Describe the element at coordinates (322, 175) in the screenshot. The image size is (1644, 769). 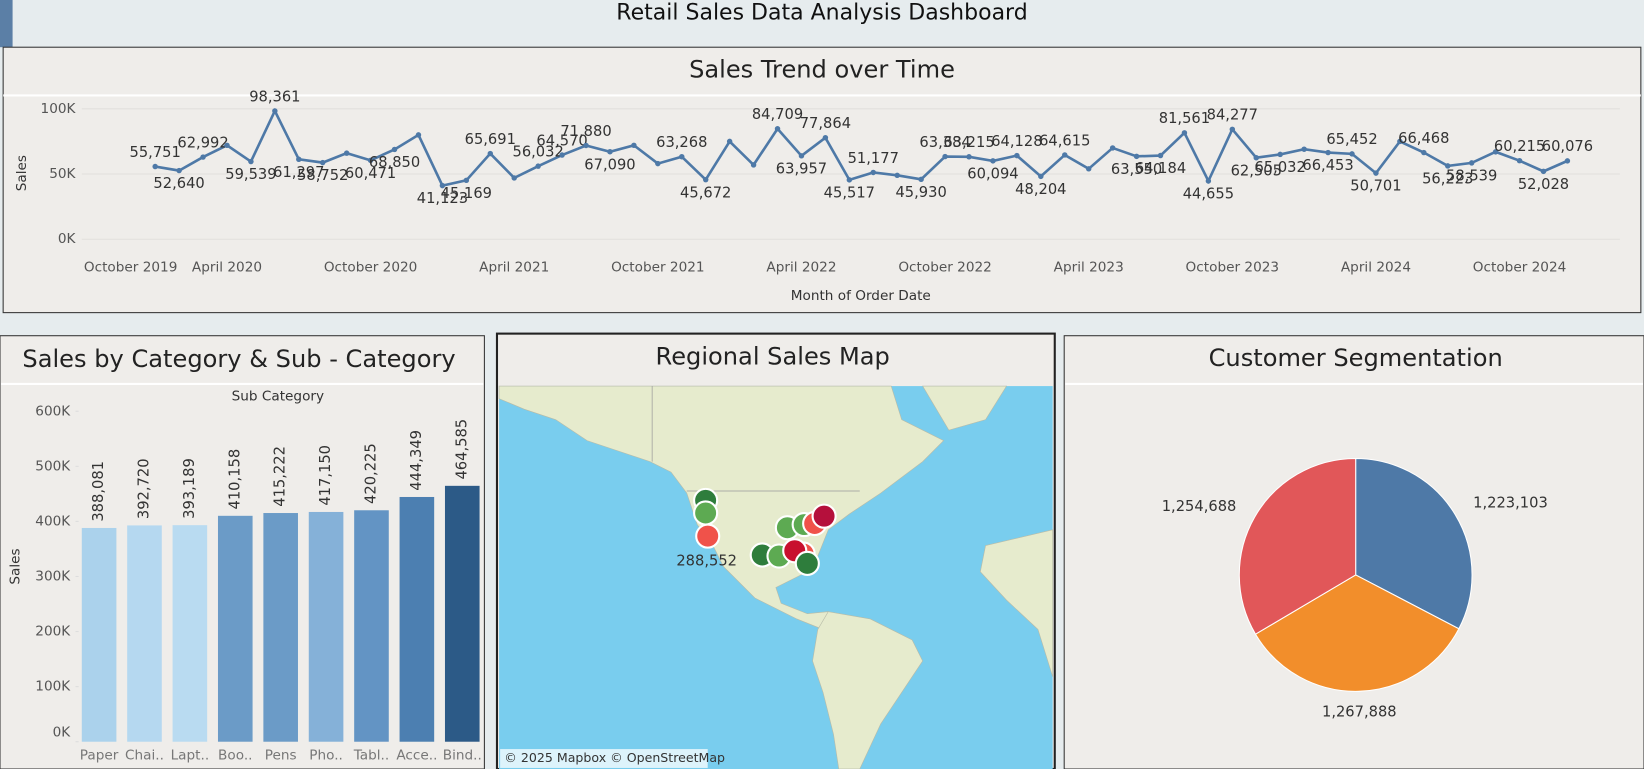
I see `data-label: 58,752` at that location.